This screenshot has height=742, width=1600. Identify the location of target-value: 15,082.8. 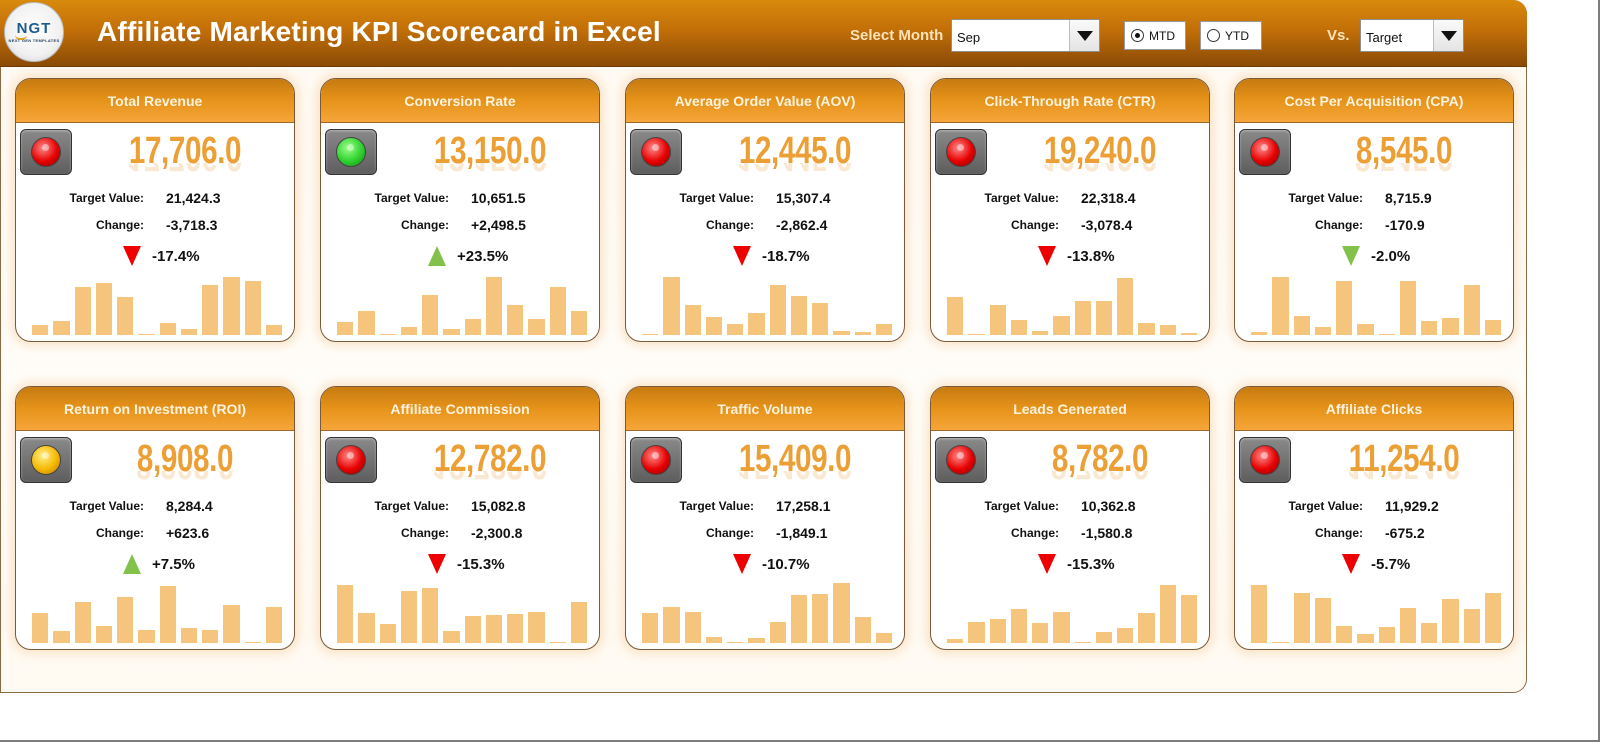
(498, 506).